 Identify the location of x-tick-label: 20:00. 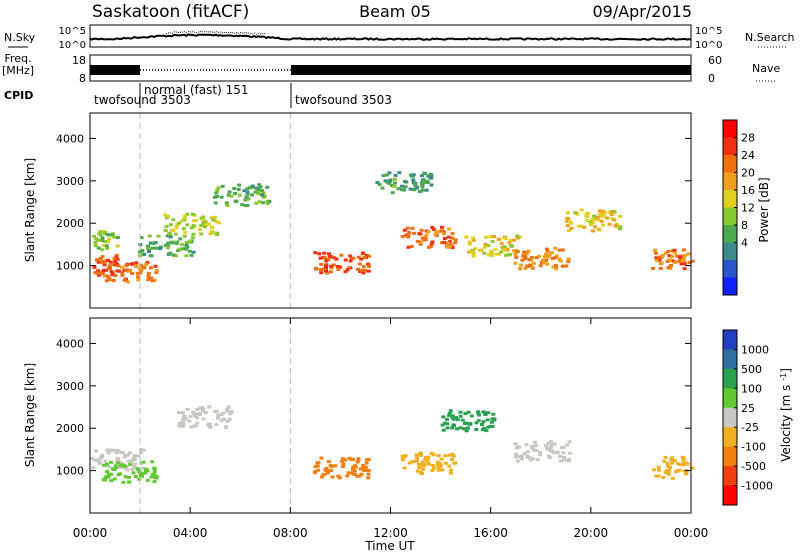
(591, 533).